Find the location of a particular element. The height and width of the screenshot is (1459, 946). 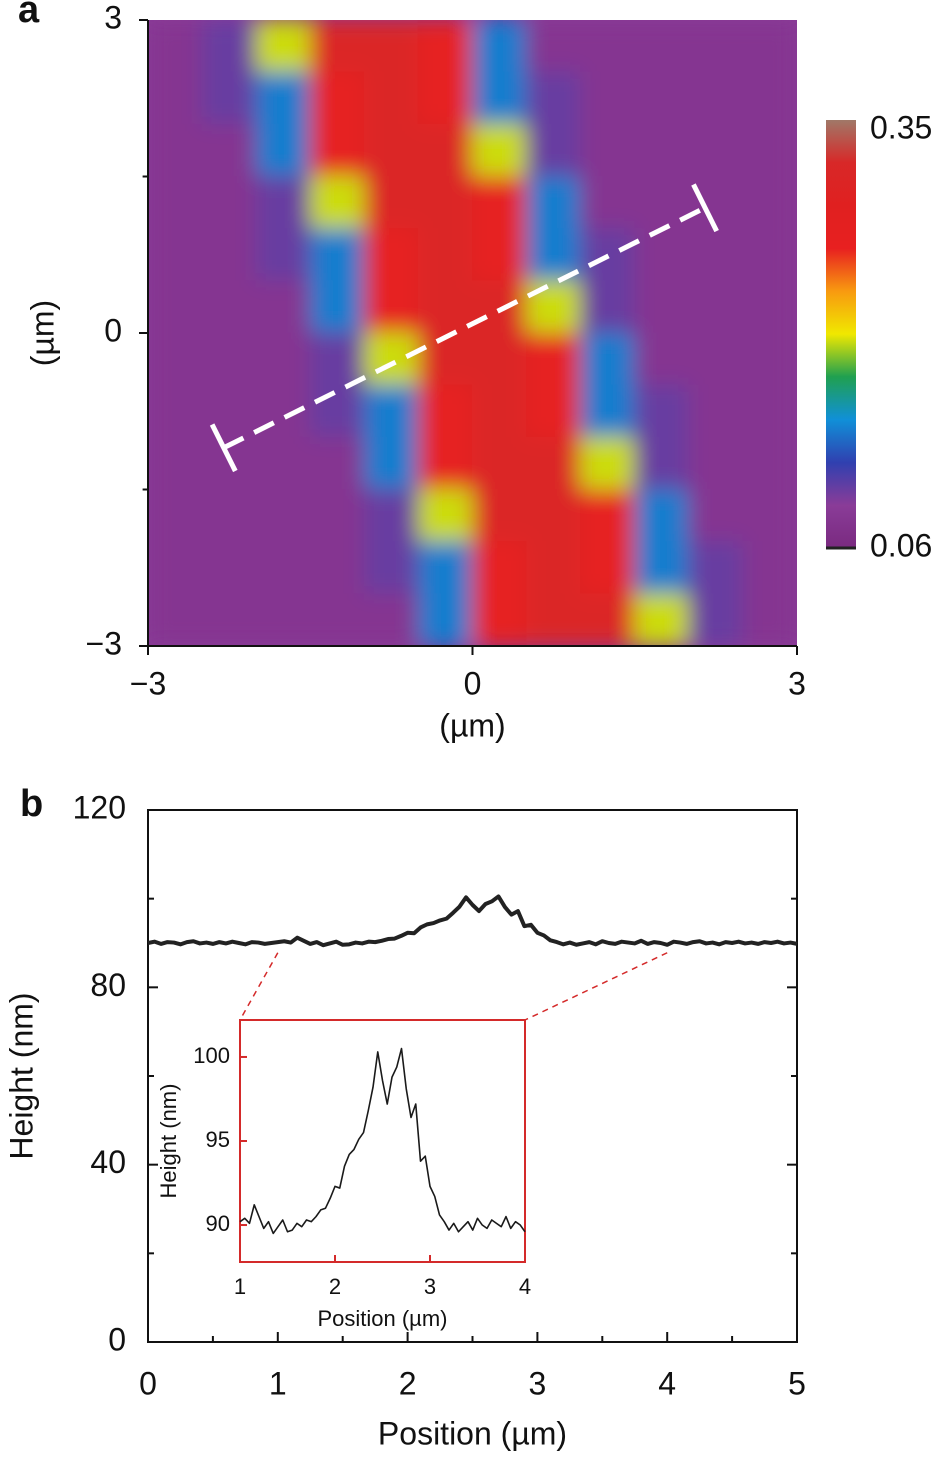

y-axis-label: Height (nm) is located at coordinates (21, 1075).